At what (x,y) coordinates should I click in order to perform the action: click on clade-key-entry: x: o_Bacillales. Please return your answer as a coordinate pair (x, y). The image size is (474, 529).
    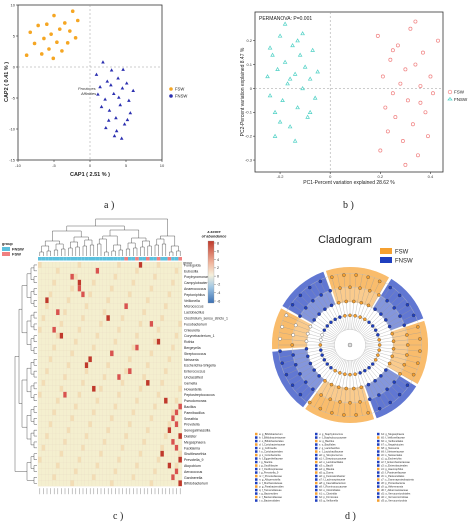
    Looking at the image, I should click on (327, 445).